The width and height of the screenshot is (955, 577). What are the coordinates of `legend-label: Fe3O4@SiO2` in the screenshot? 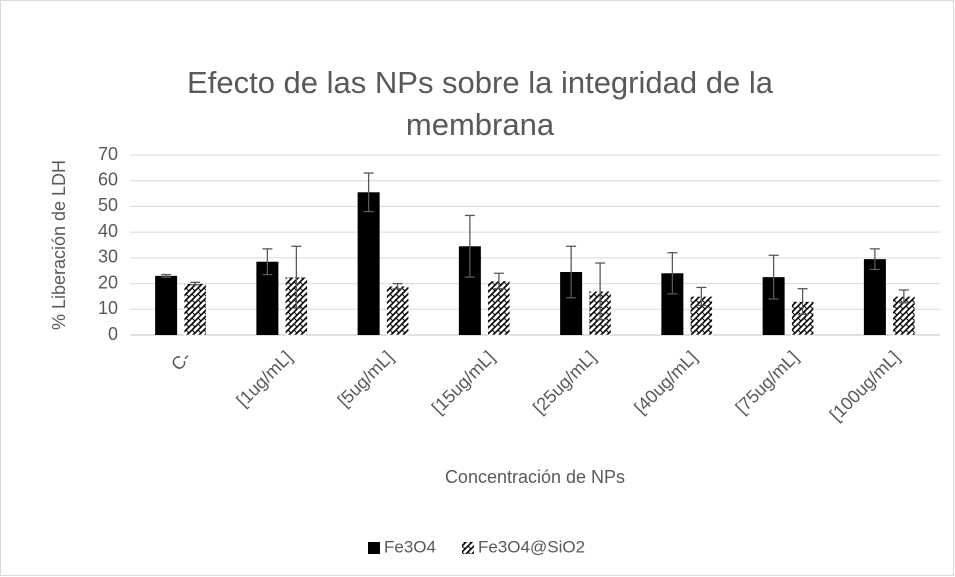 It's located at (531, 546).